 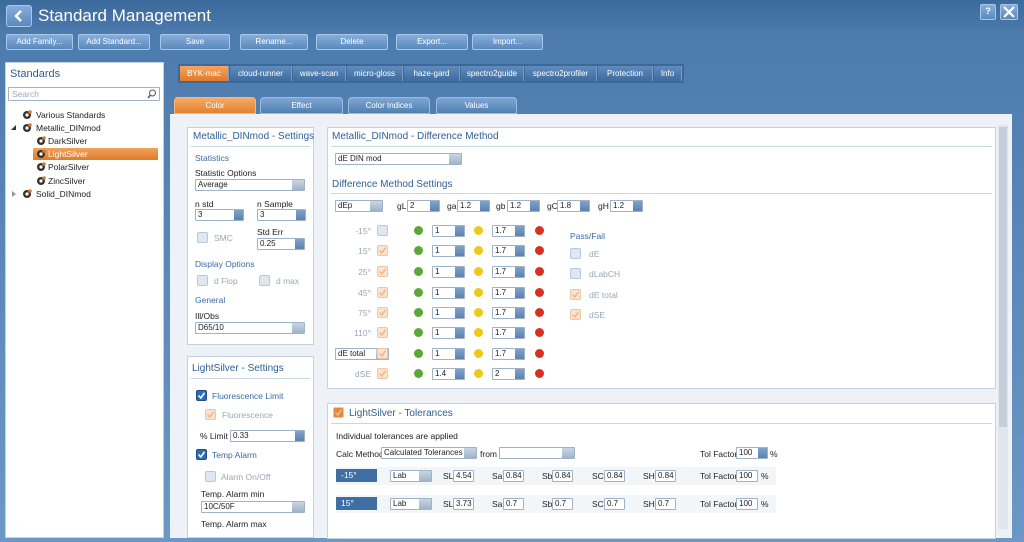 What do you see at coordinates (448, 374) in the screenshot?
I see `warn-spinner: 1.4` at bounding box center [448, 374].